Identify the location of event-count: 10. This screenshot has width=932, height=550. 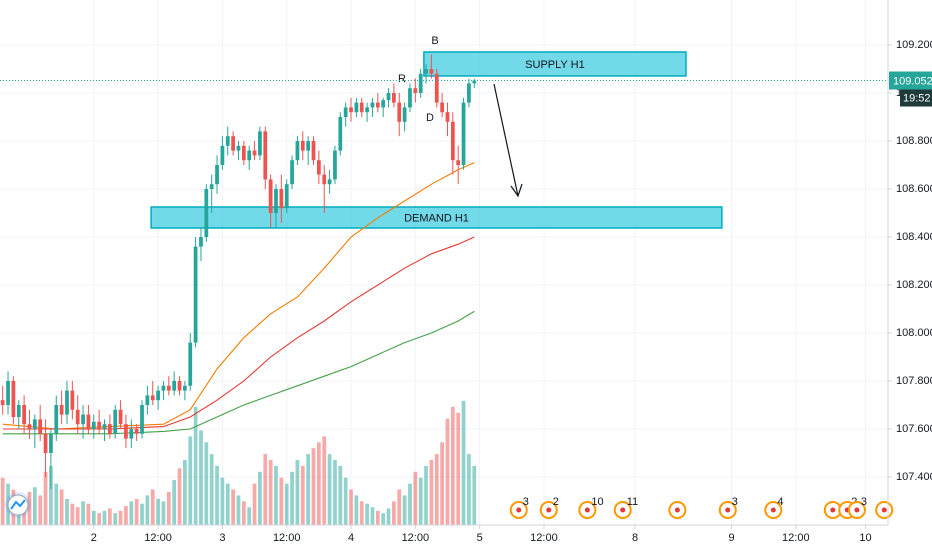
(597, 502).